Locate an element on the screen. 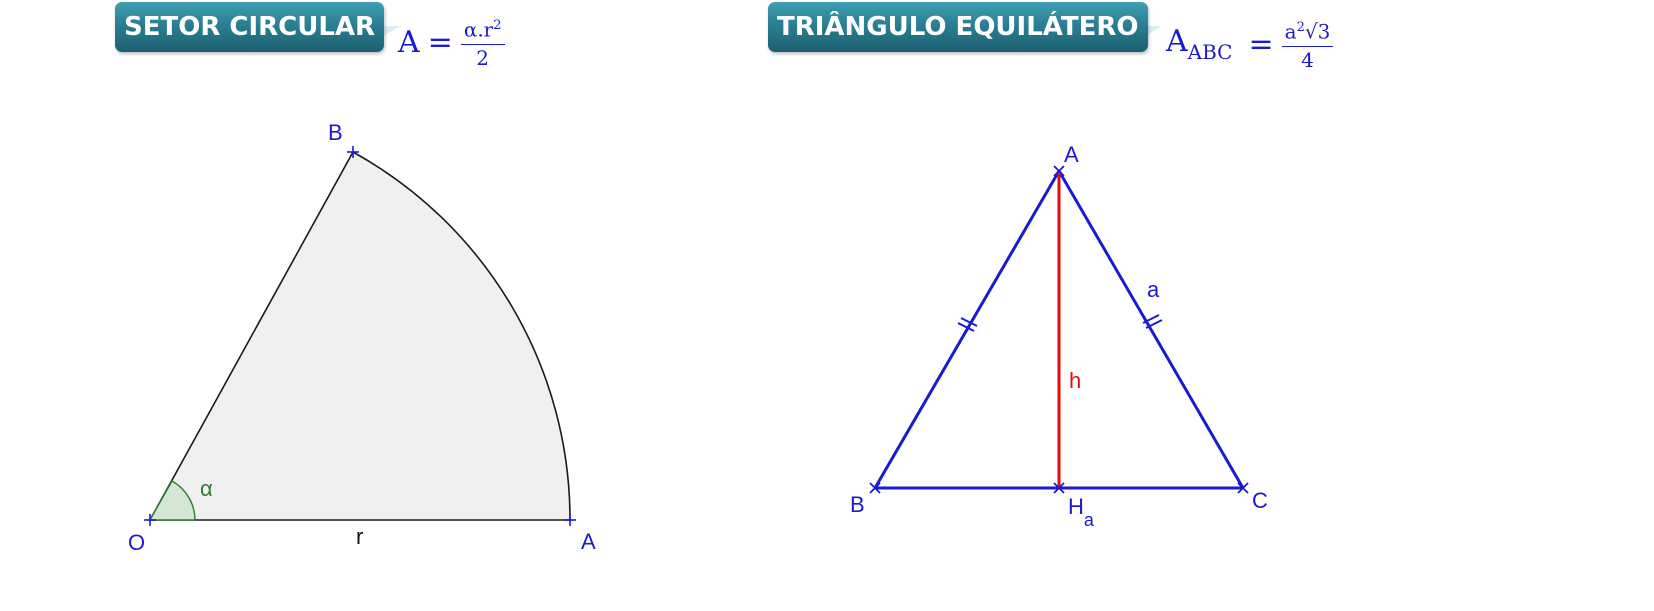  formula-lhs: AABC is located at coordinates (1199, 44).